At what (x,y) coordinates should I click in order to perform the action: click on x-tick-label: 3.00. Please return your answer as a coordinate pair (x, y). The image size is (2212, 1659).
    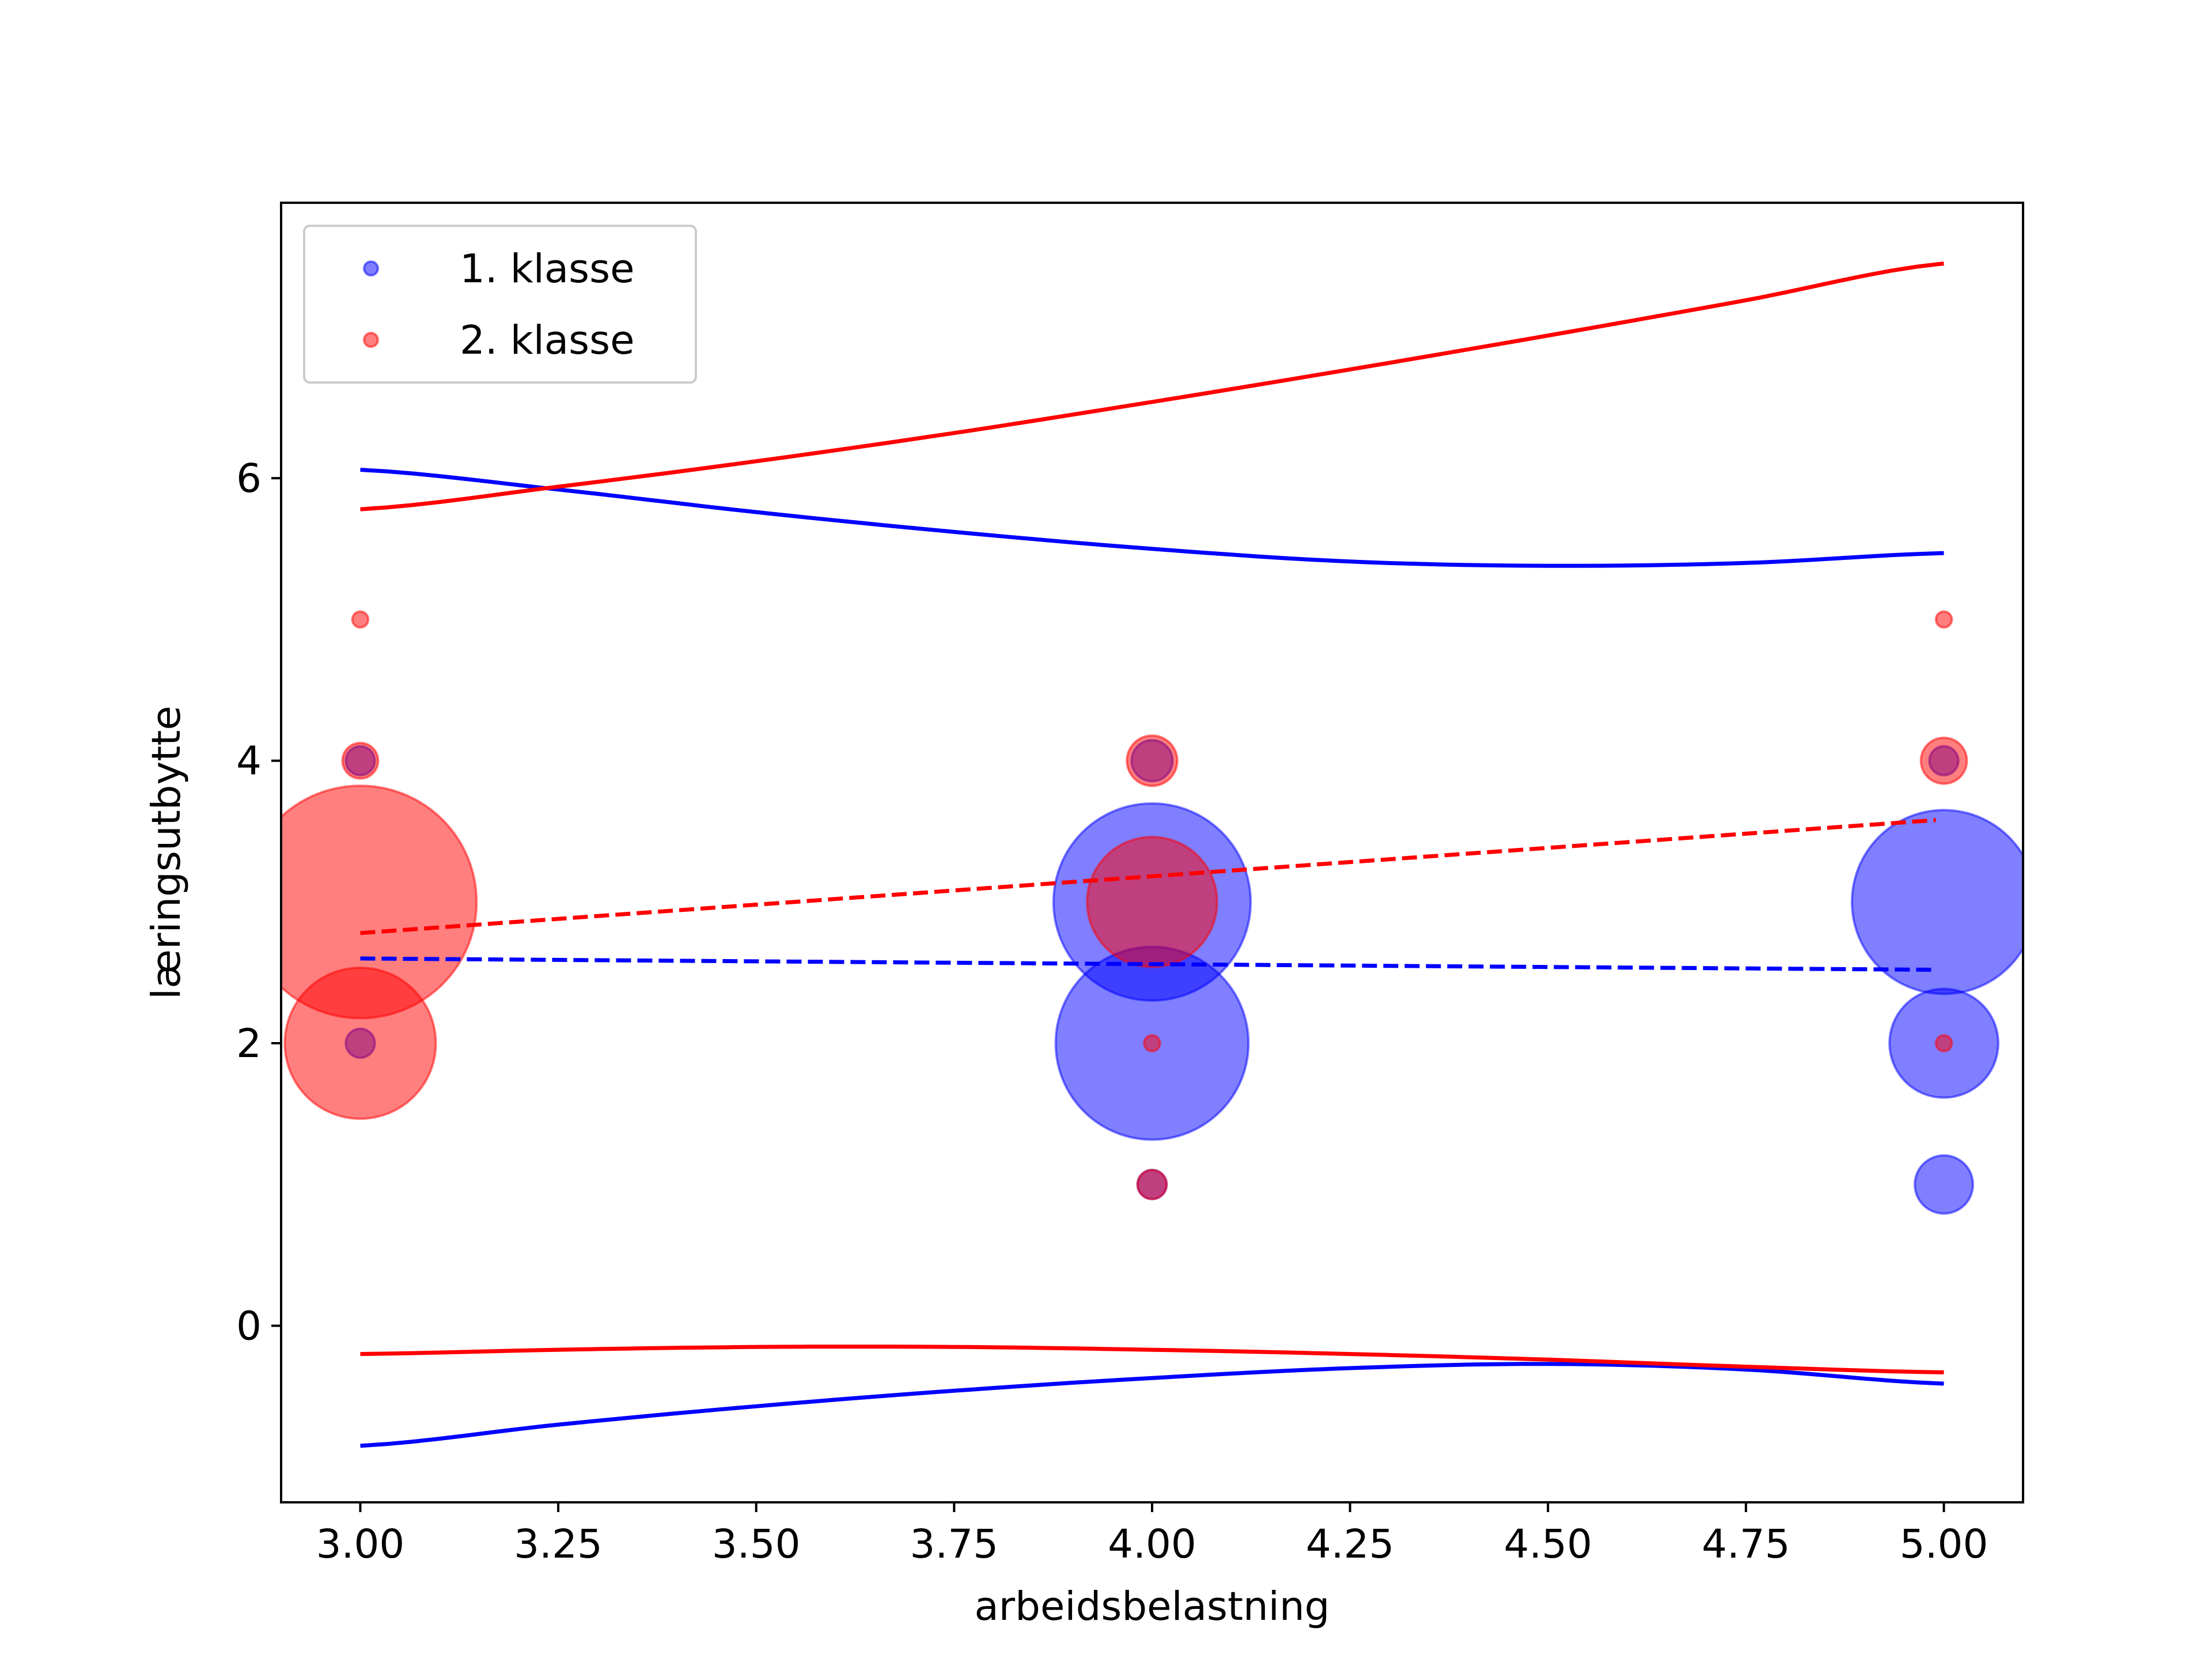
    Looking at the image, I should click on (360, 1544).